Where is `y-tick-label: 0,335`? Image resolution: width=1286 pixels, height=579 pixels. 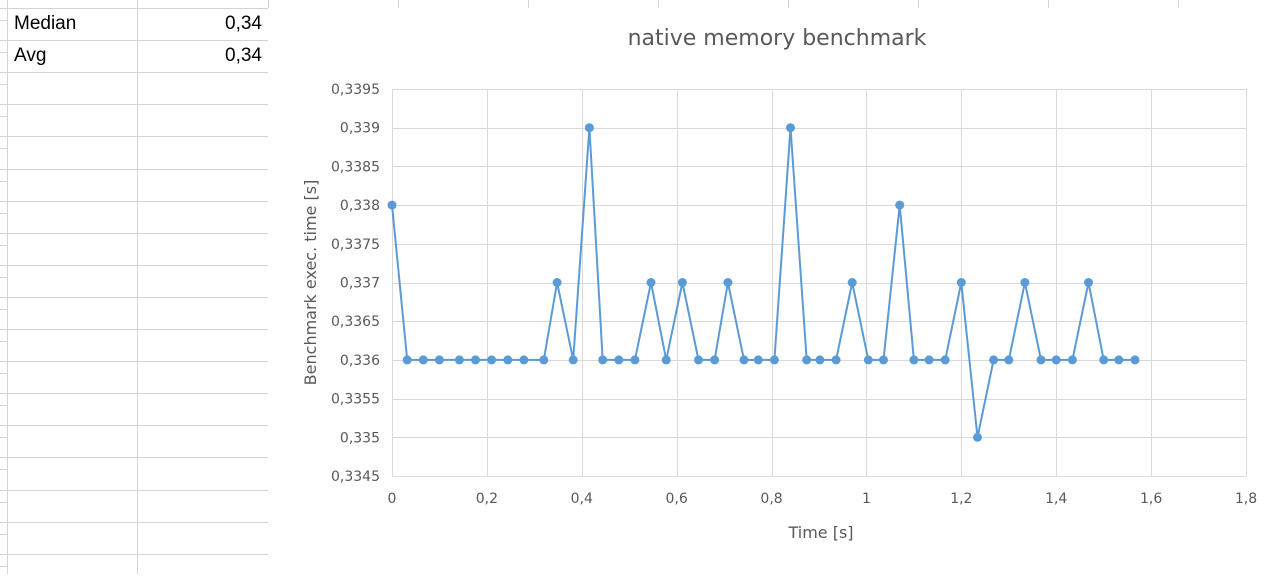
y-tick-label: 0,335 is located at coordinates (360, 438).